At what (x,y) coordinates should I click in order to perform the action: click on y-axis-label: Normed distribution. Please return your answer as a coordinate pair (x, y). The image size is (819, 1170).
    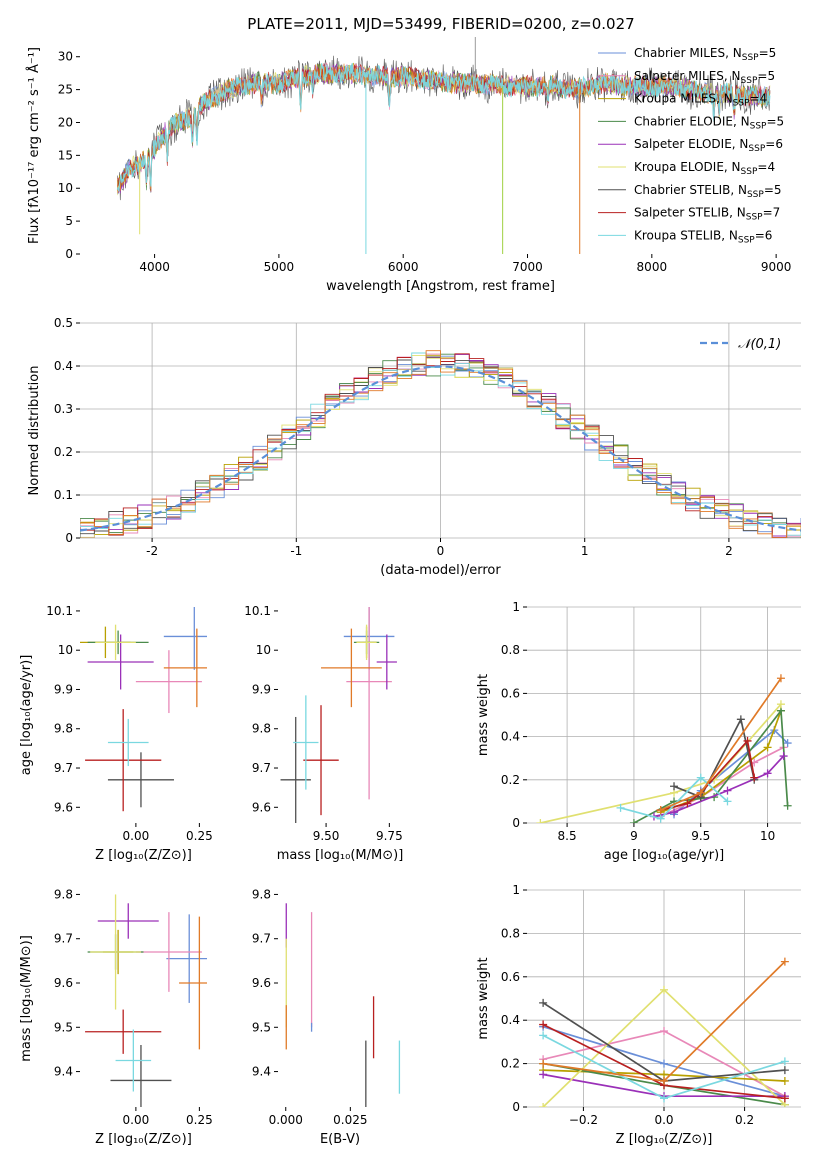
    Looking at the image, I should click on (34, 431).